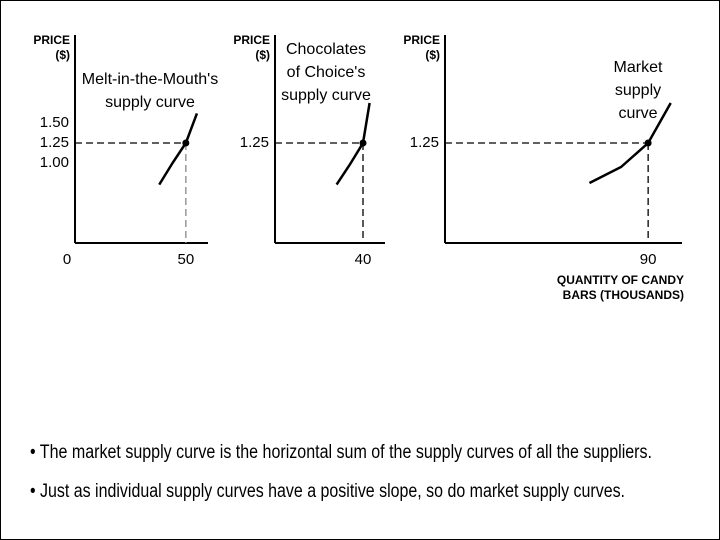 Image resolution: width=720 pixels, height=540 pixels. Describe the element at coordinates (150, 79) in the screenshot. I see `curve-label: Melt-in-the-Mouth's` at that location.